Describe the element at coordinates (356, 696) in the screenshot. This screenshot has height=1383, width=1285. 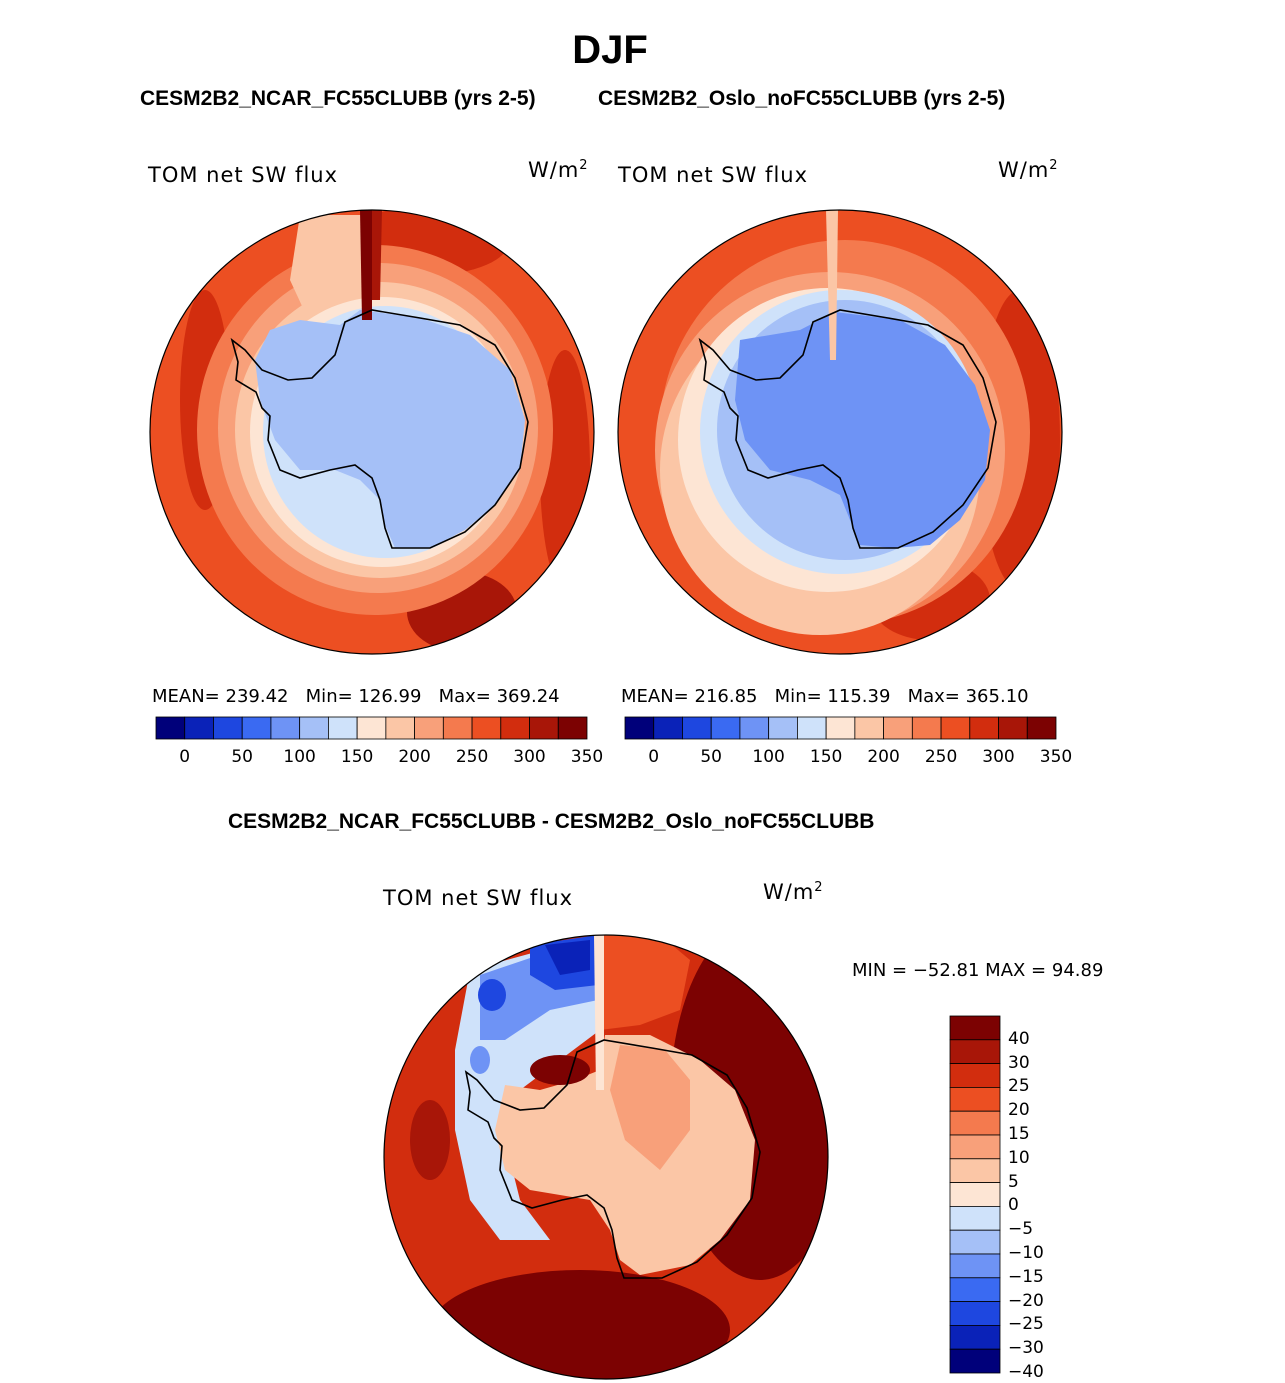
I see `panel1-stats: MEAN= 239.42 Min= 126.99 Max= 369.24` at that location.